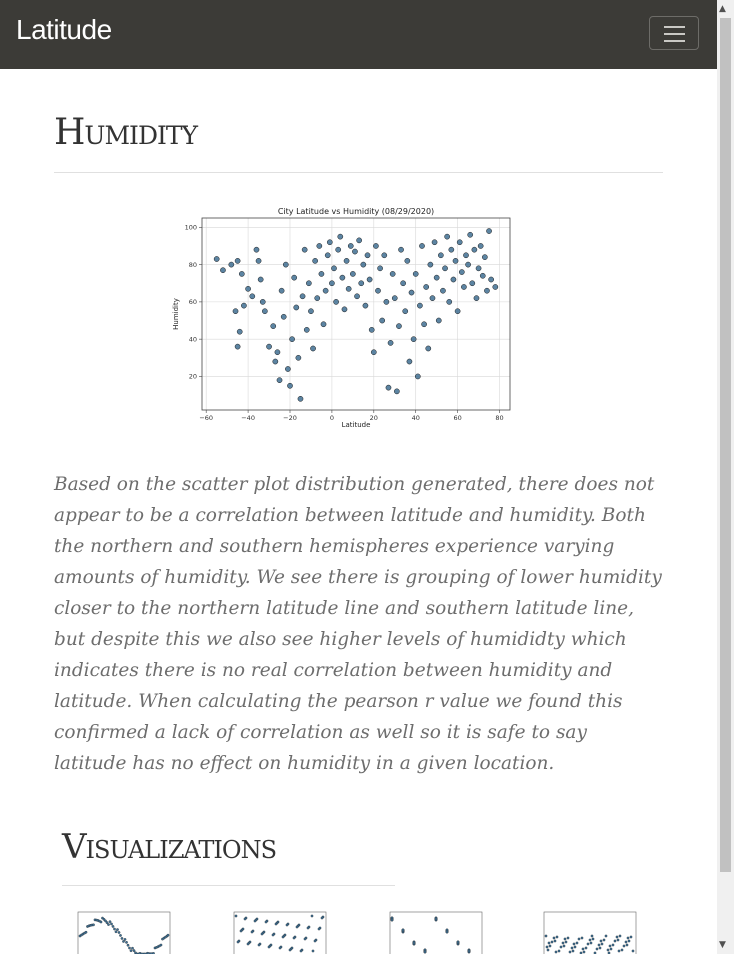 The height and width of the screenshot is (954, 734). Describe the element at coordinates (588, 930) in the screenshot. I see `thumbnail-wind-speed` at that location.